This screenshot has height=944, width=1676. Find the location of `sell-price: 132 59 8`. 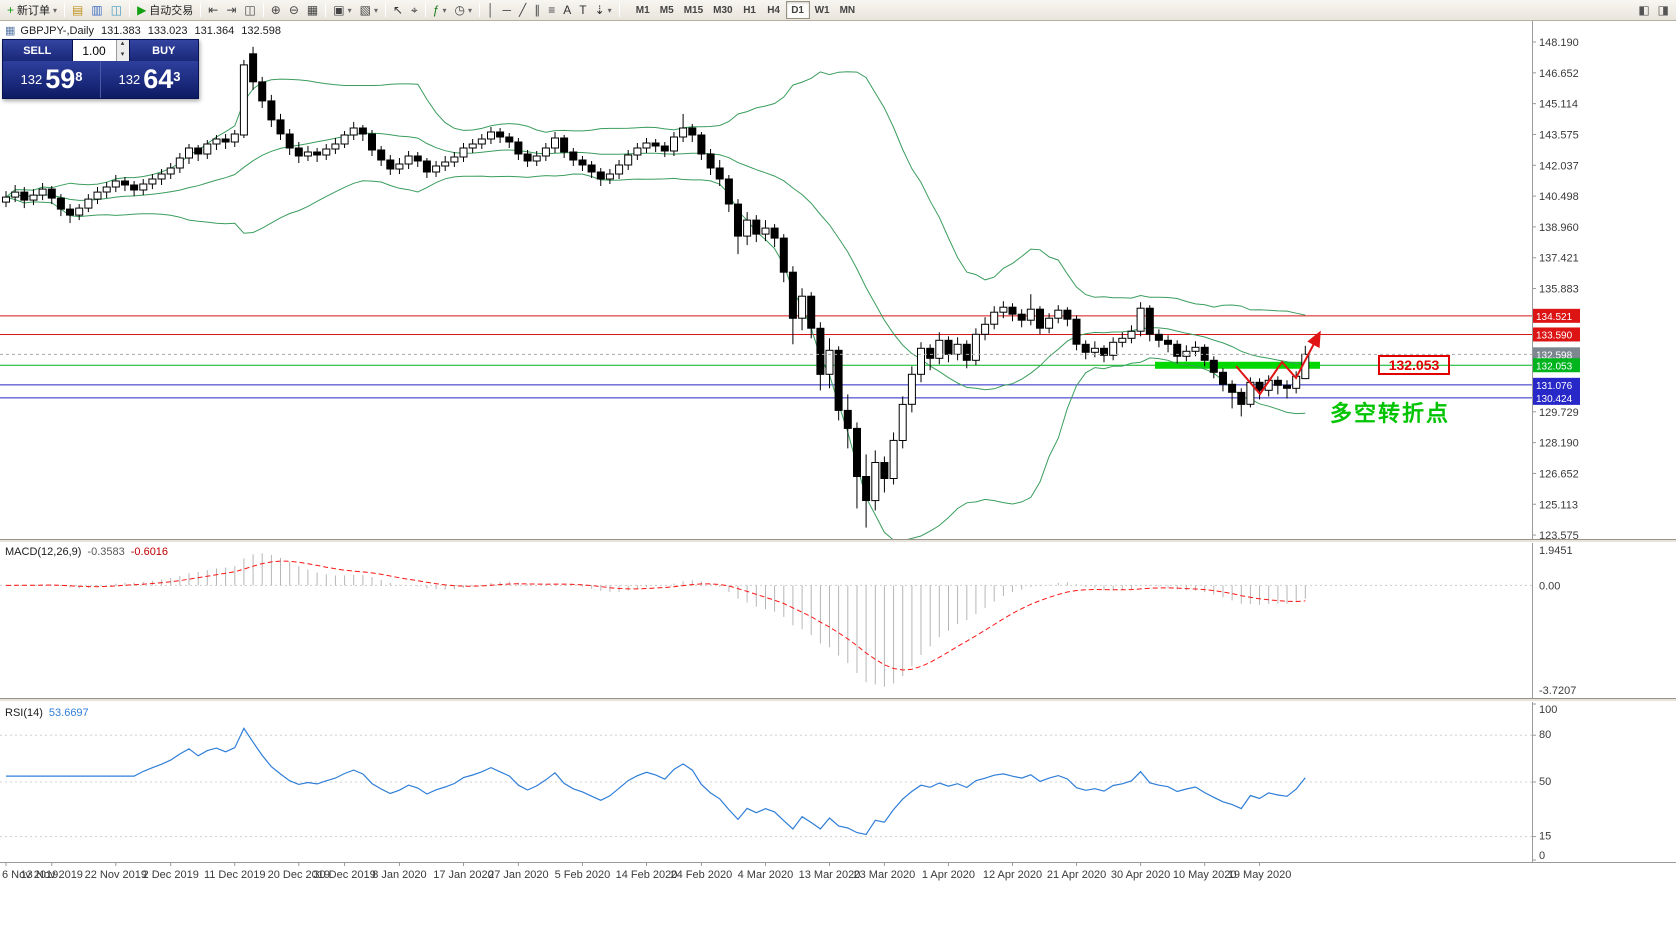

sell-price: 132 59 8 is located at coordinates (52, 79).